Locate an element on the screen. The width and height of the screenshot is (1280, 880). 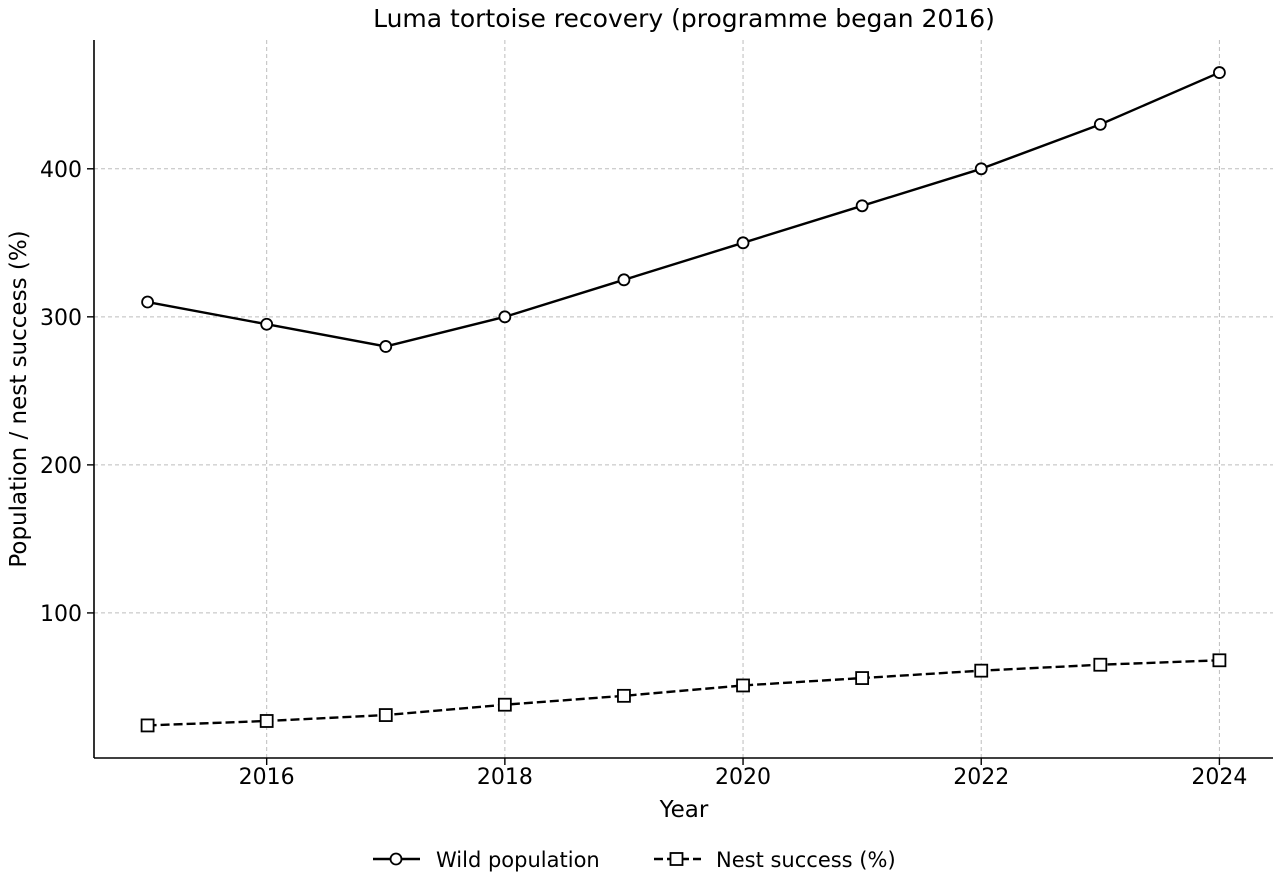
x-tick-label: 2018 is located at coordinates (505, 777).